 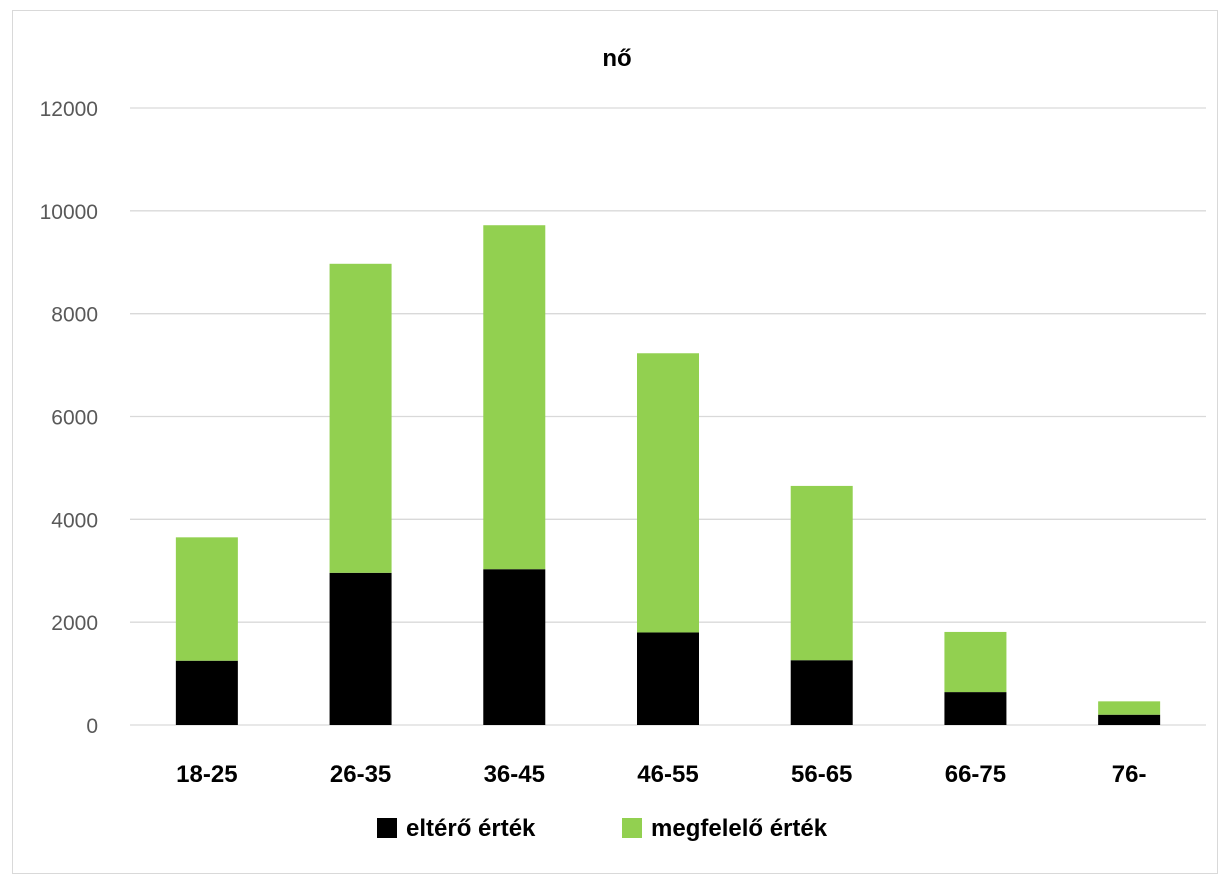 I want to click on x-tick-label: 18-25, so click(x=206, y=774).